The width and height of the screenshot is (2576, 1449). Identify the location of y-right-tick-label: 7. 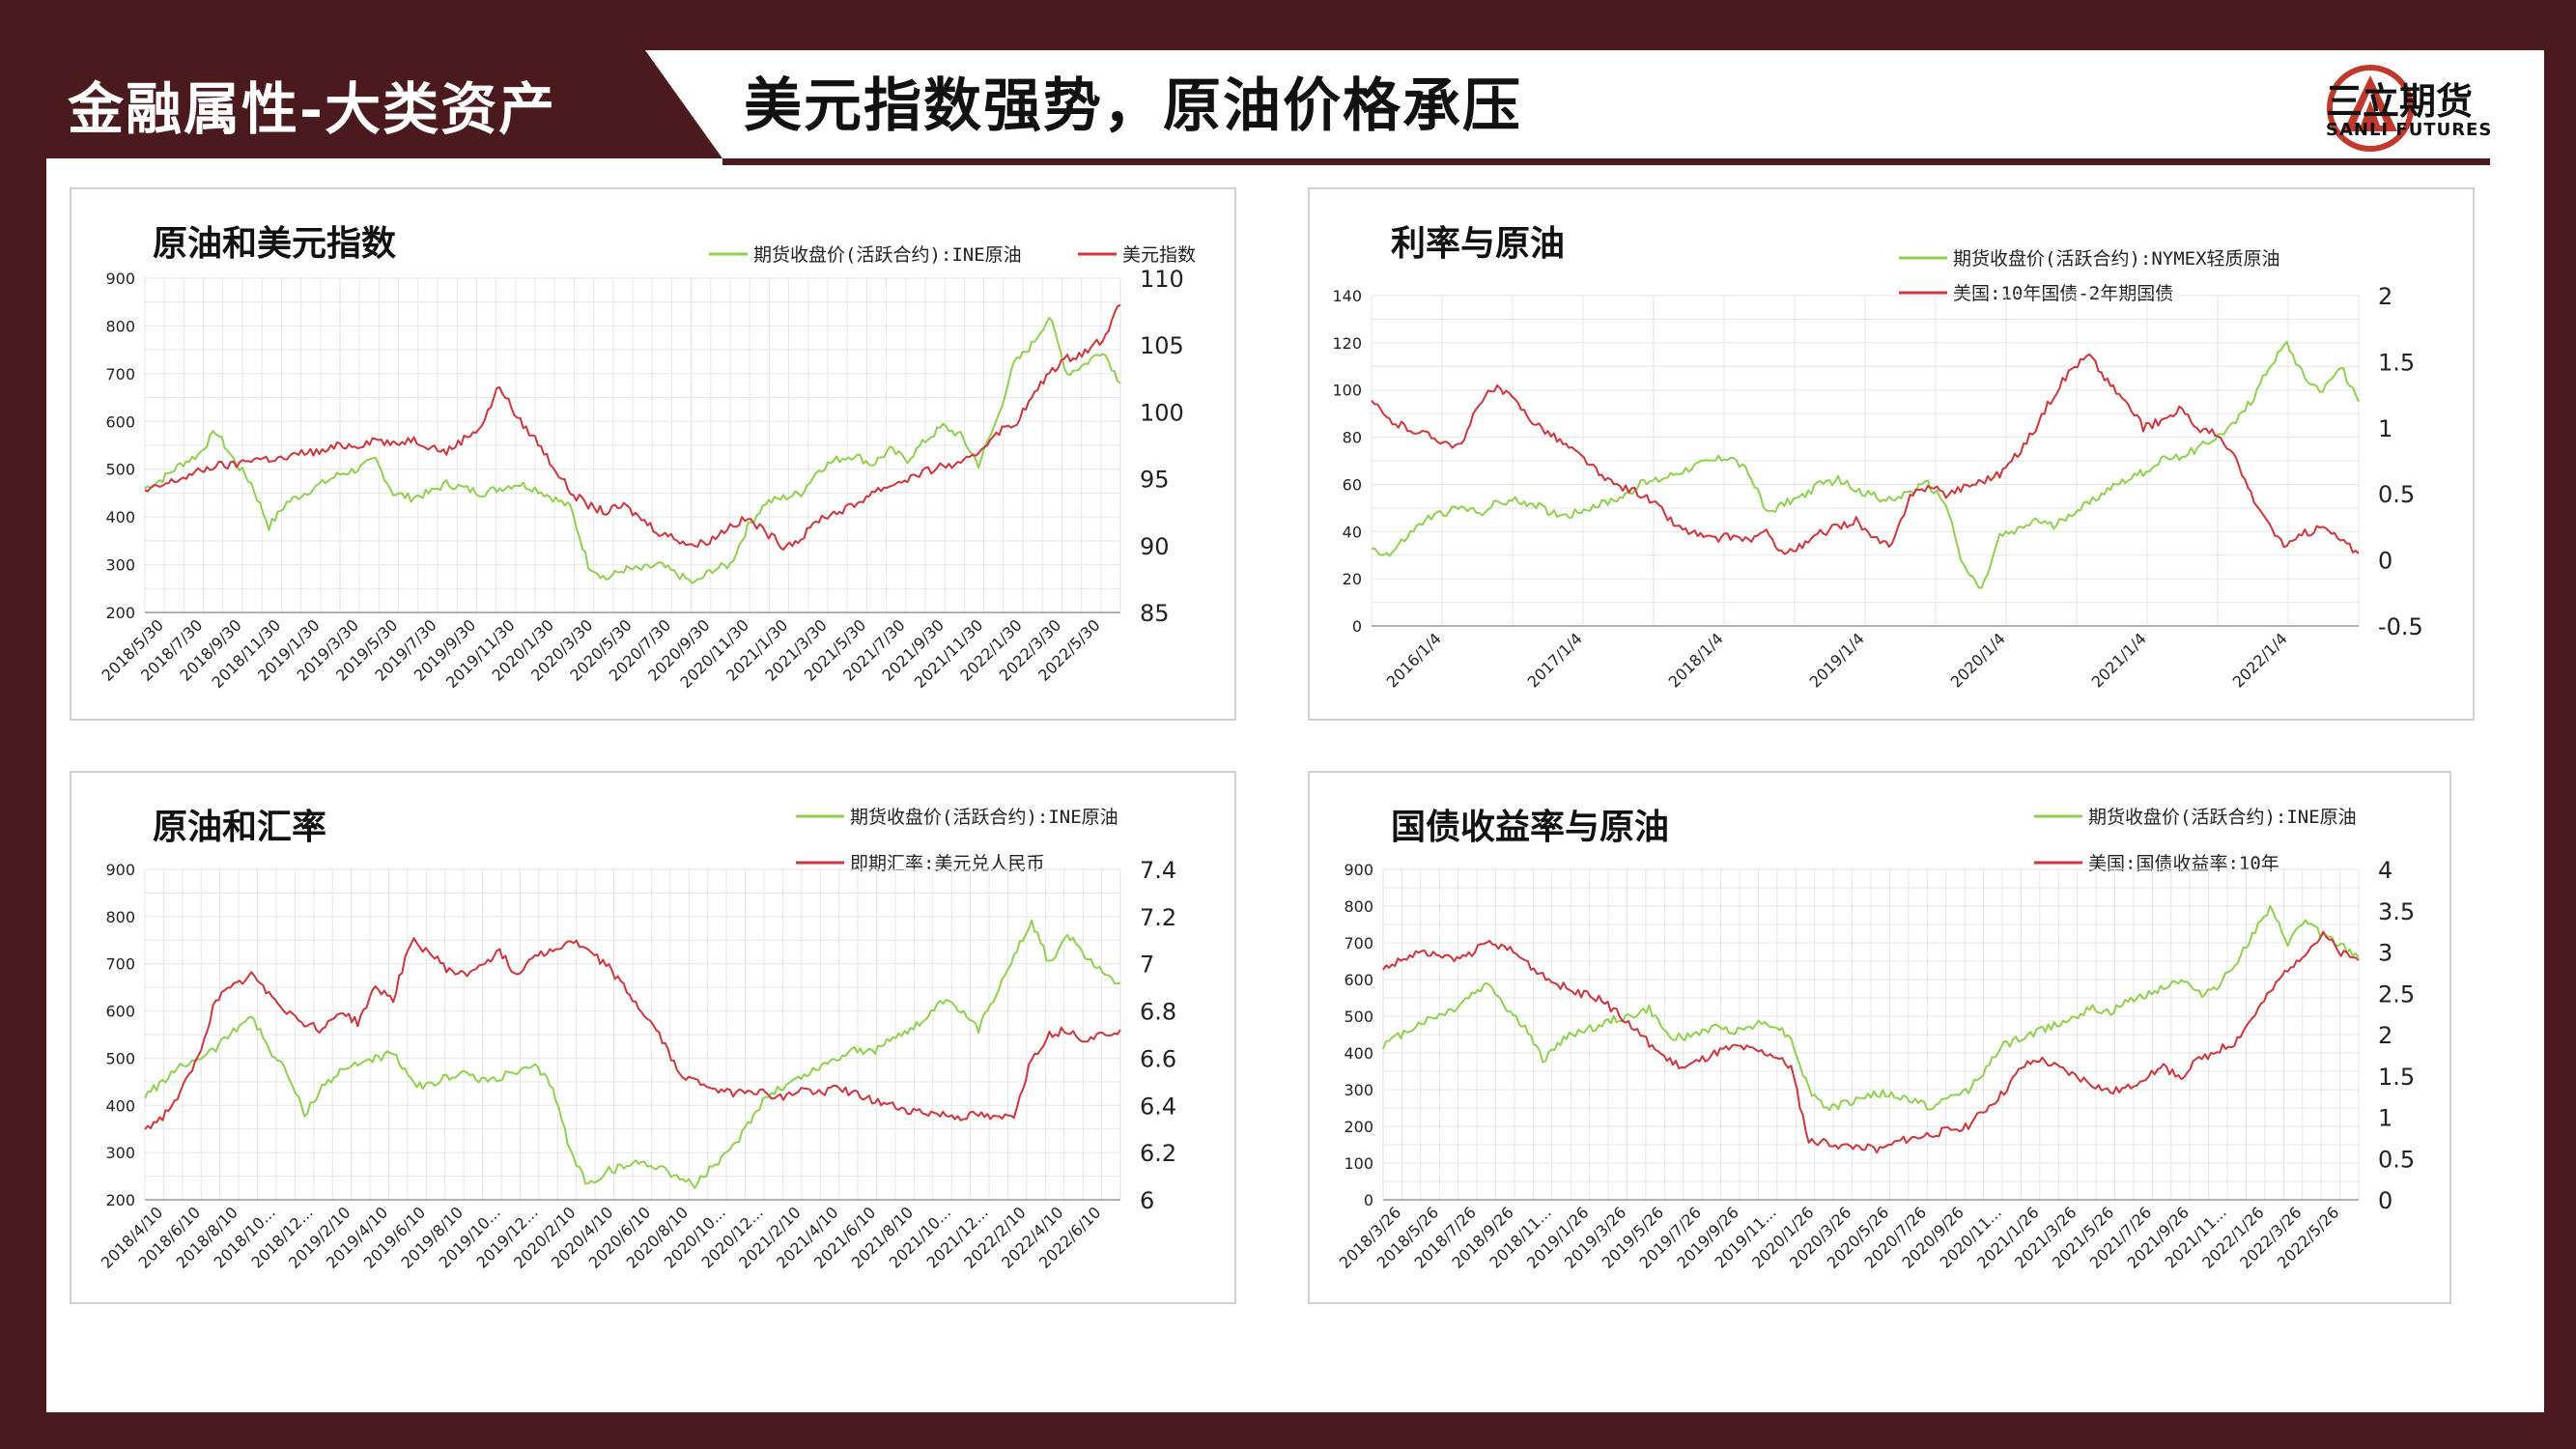
(1147, 965).